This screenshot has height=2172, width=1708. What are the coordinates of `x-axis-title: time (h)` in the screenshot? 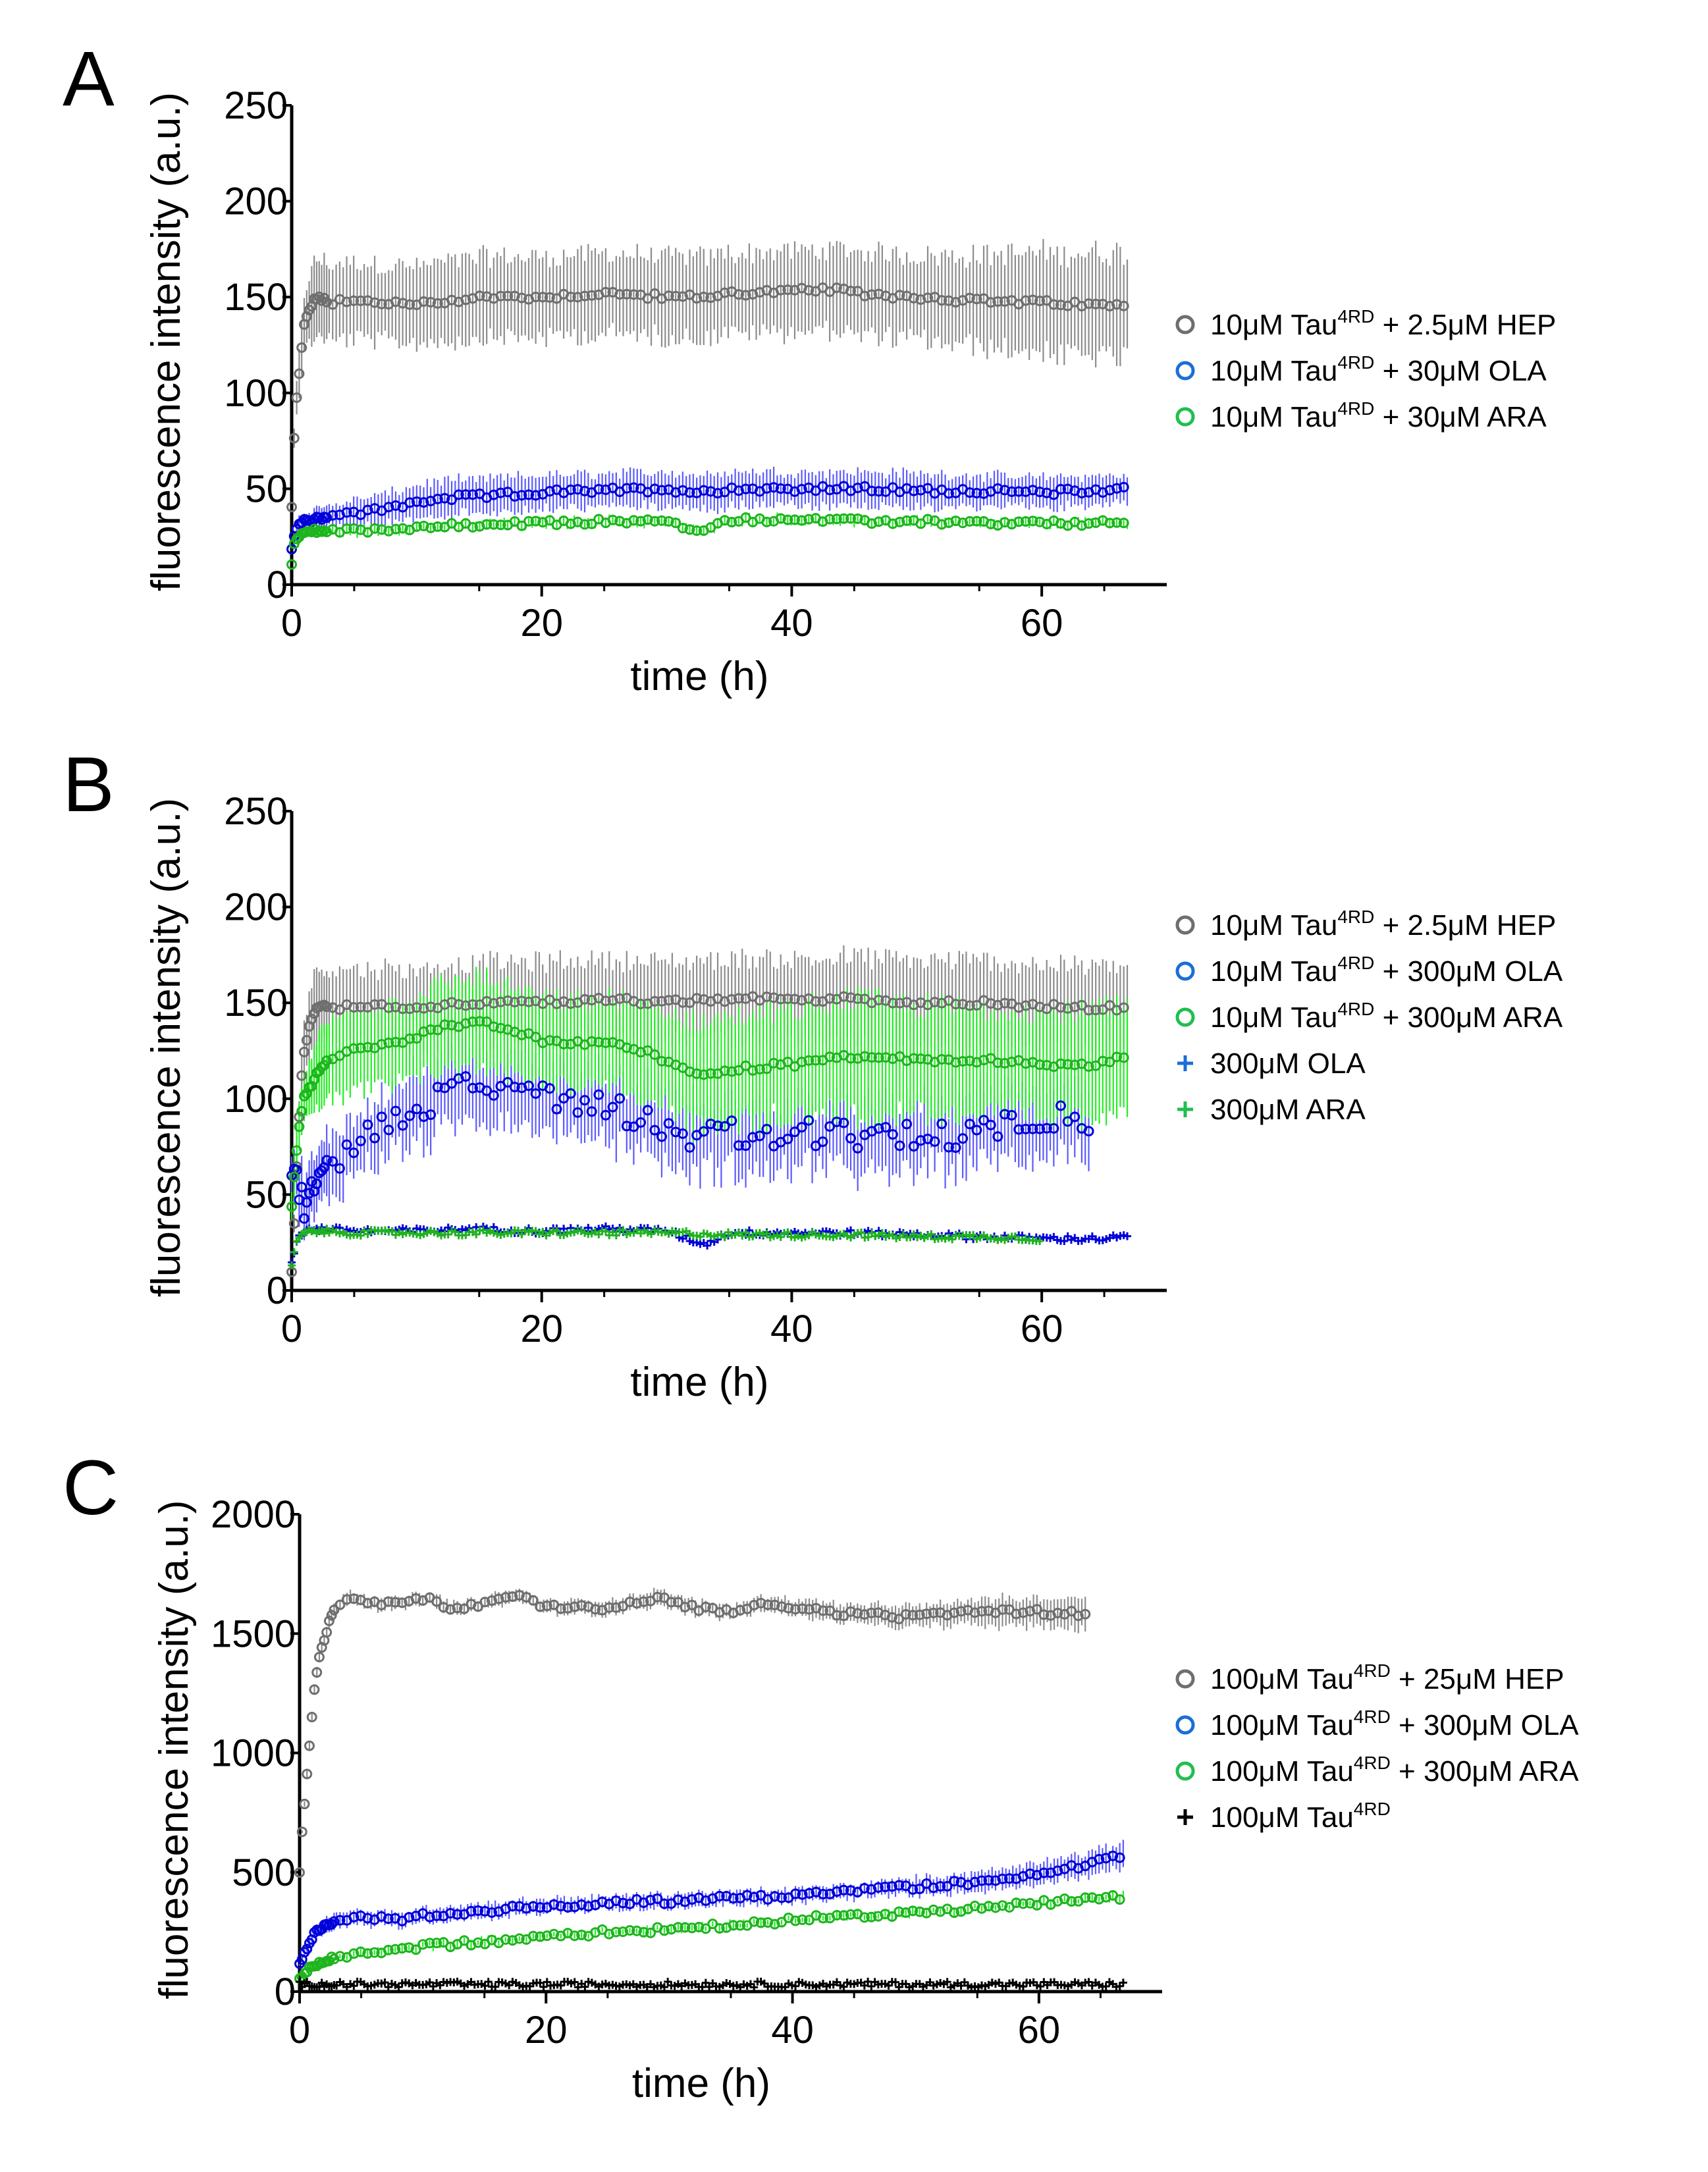 It's located at (699, 677).